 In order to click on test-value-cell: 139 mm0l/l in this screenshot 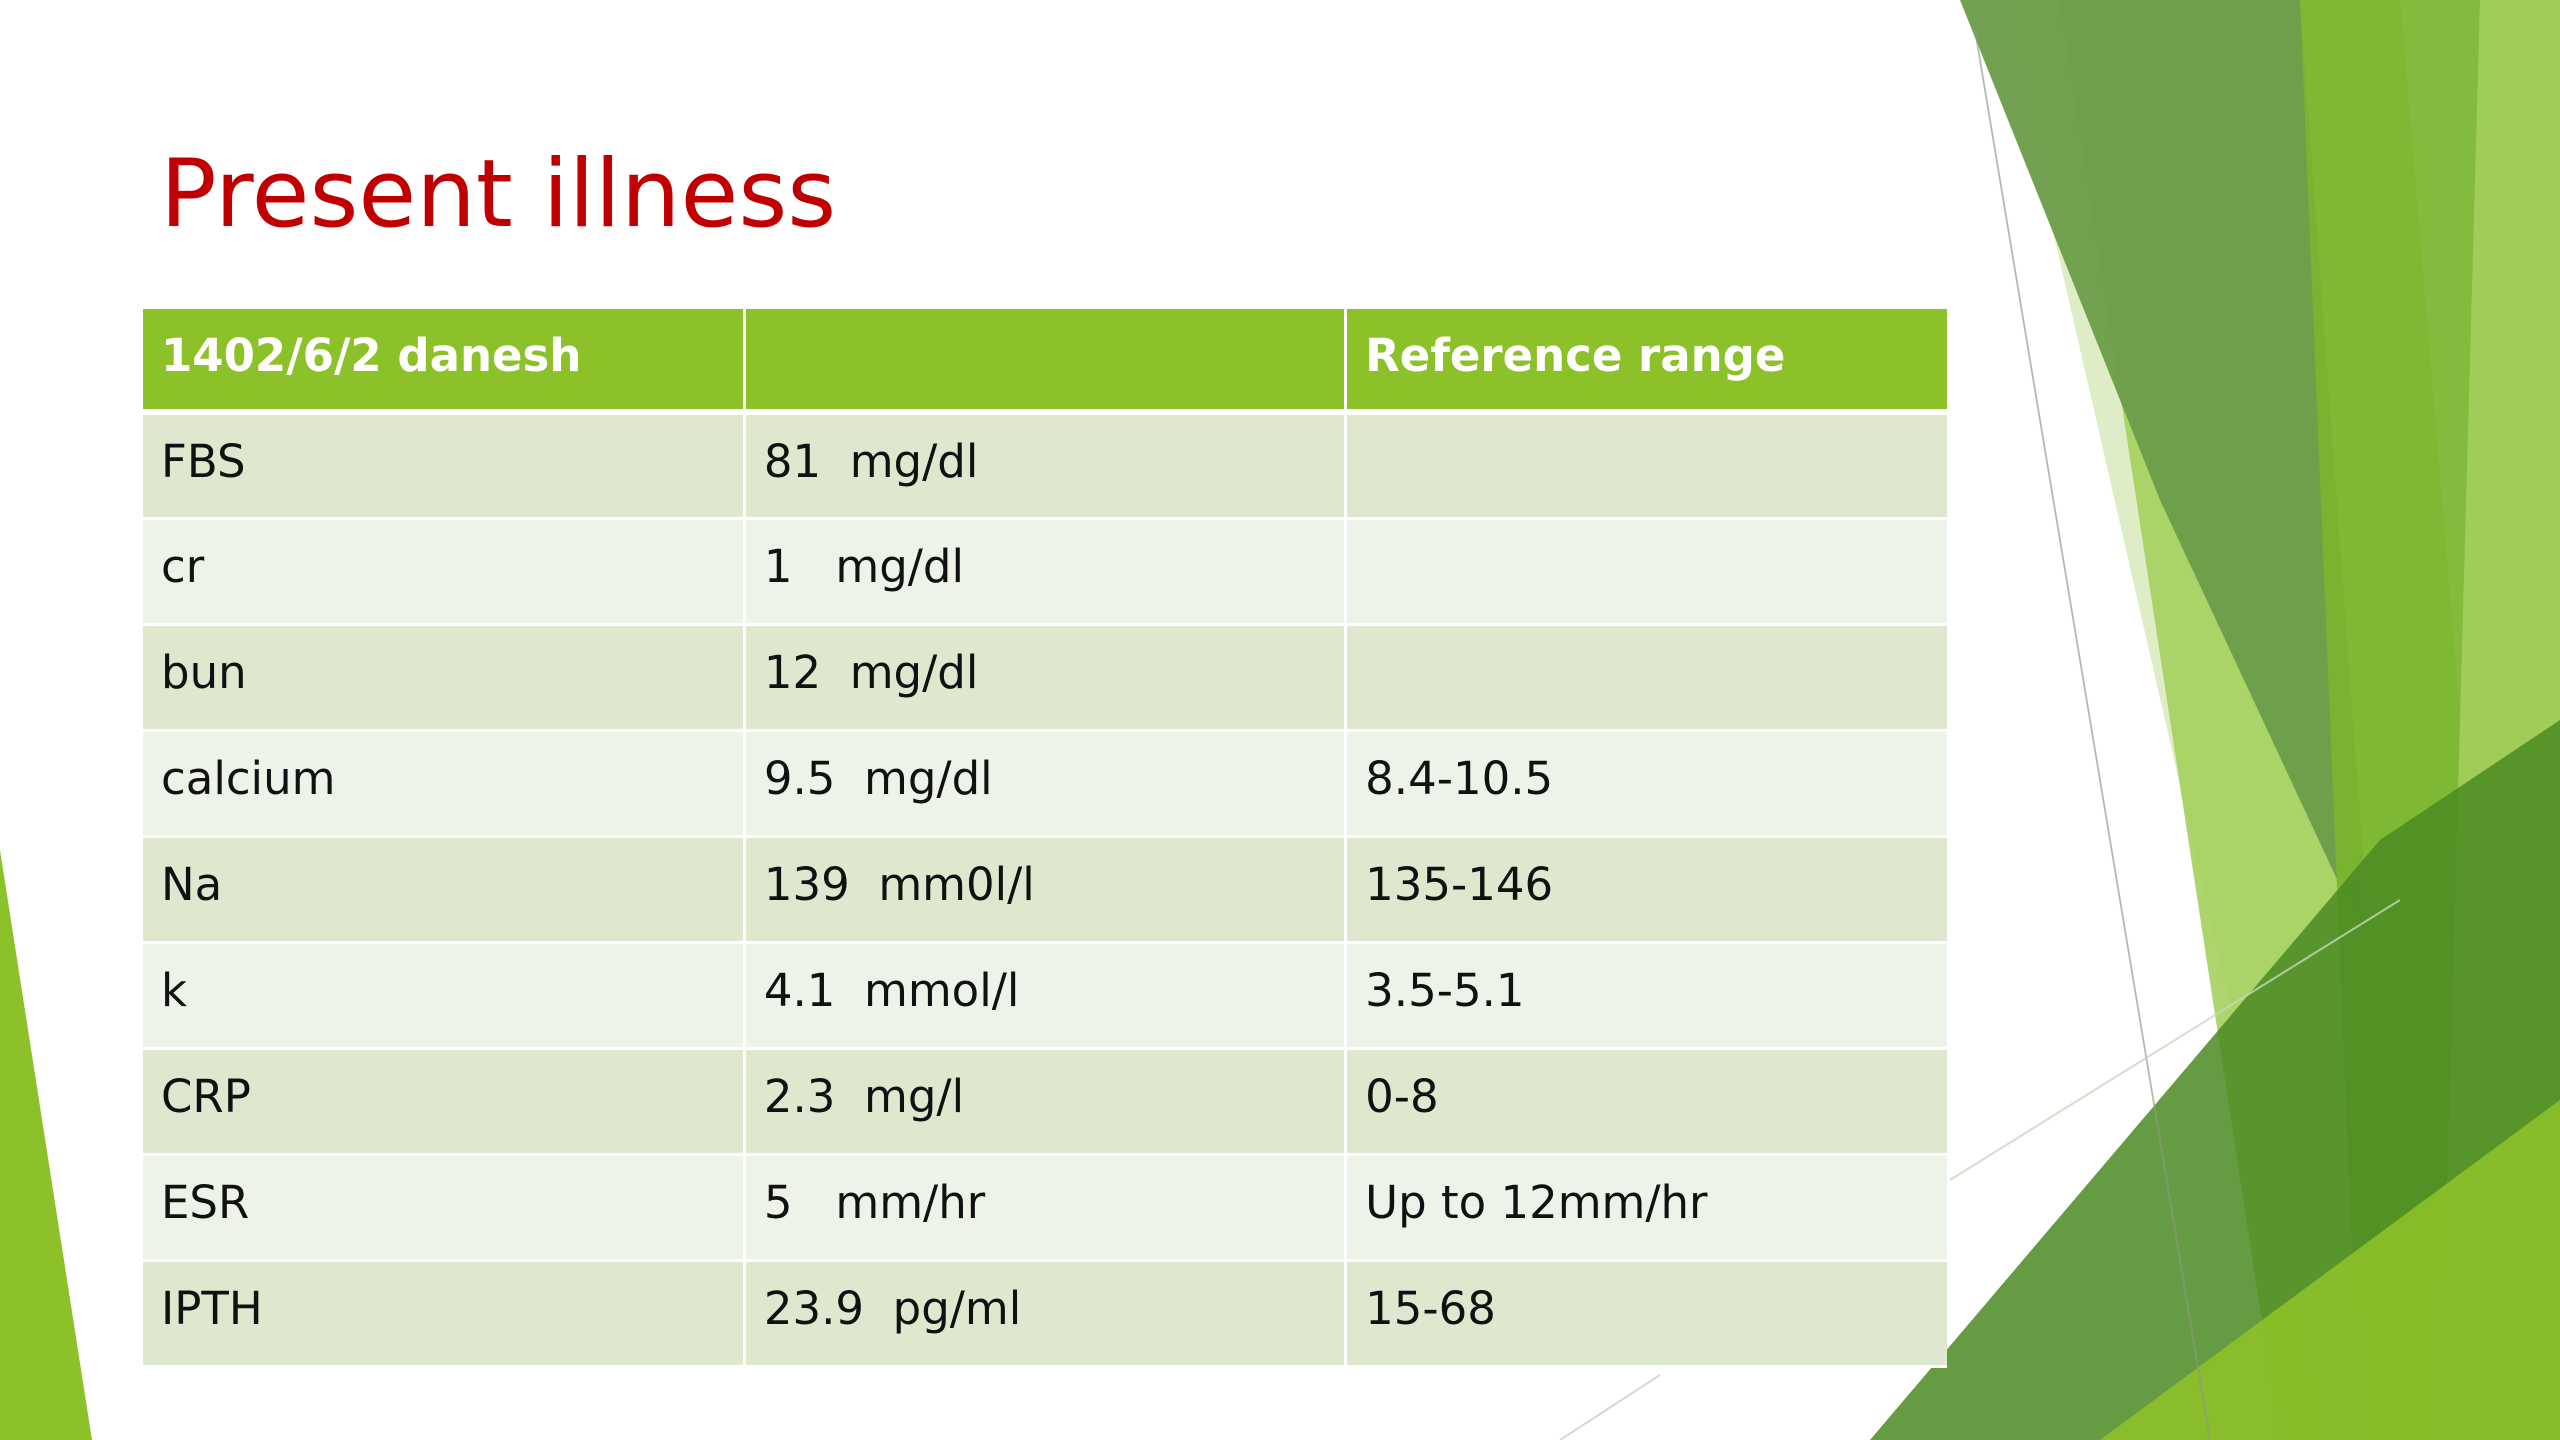, I will do `click(1046, 890)`.